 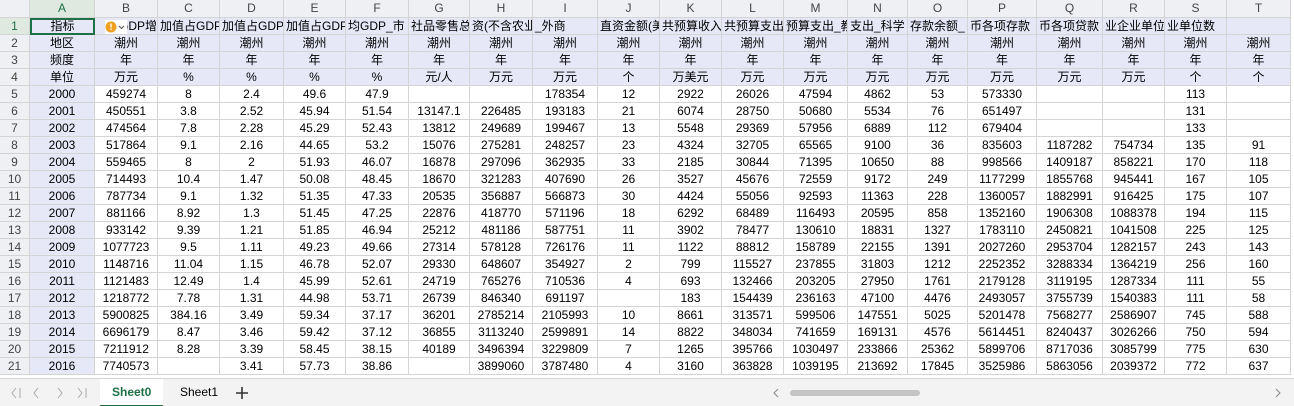 What do you see at coordinates (878, 332) in the screenshot?
I see `data-cell: 169131` at bounding box center [878, 332].